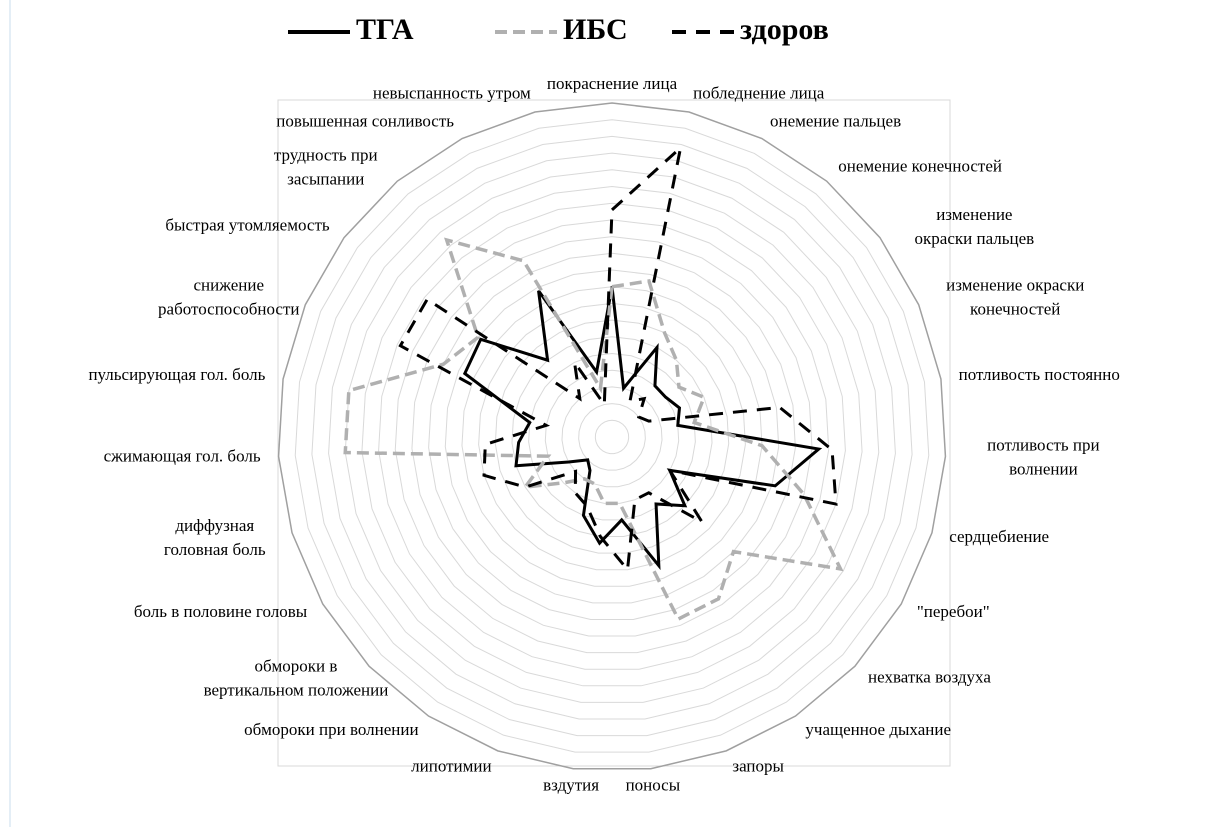 This screenshot has height=827, width=1227. What do you see at coordinates (176, 374) in the screenshot?
I see `category-label: пульсирующая гол. боль` at bounding box center [176, 374].